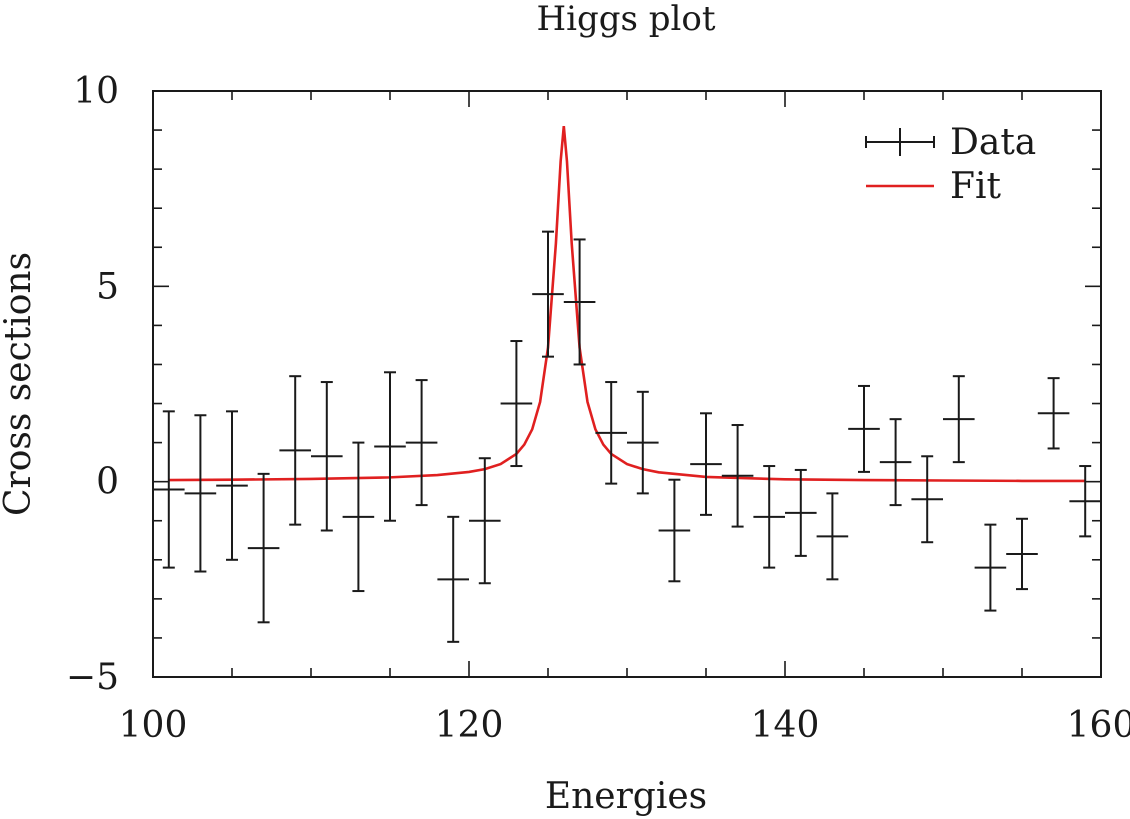 The width and height of the screenshot is (1130, 819). I want to click on legend-label-fit: Fit, so click(975, 186).